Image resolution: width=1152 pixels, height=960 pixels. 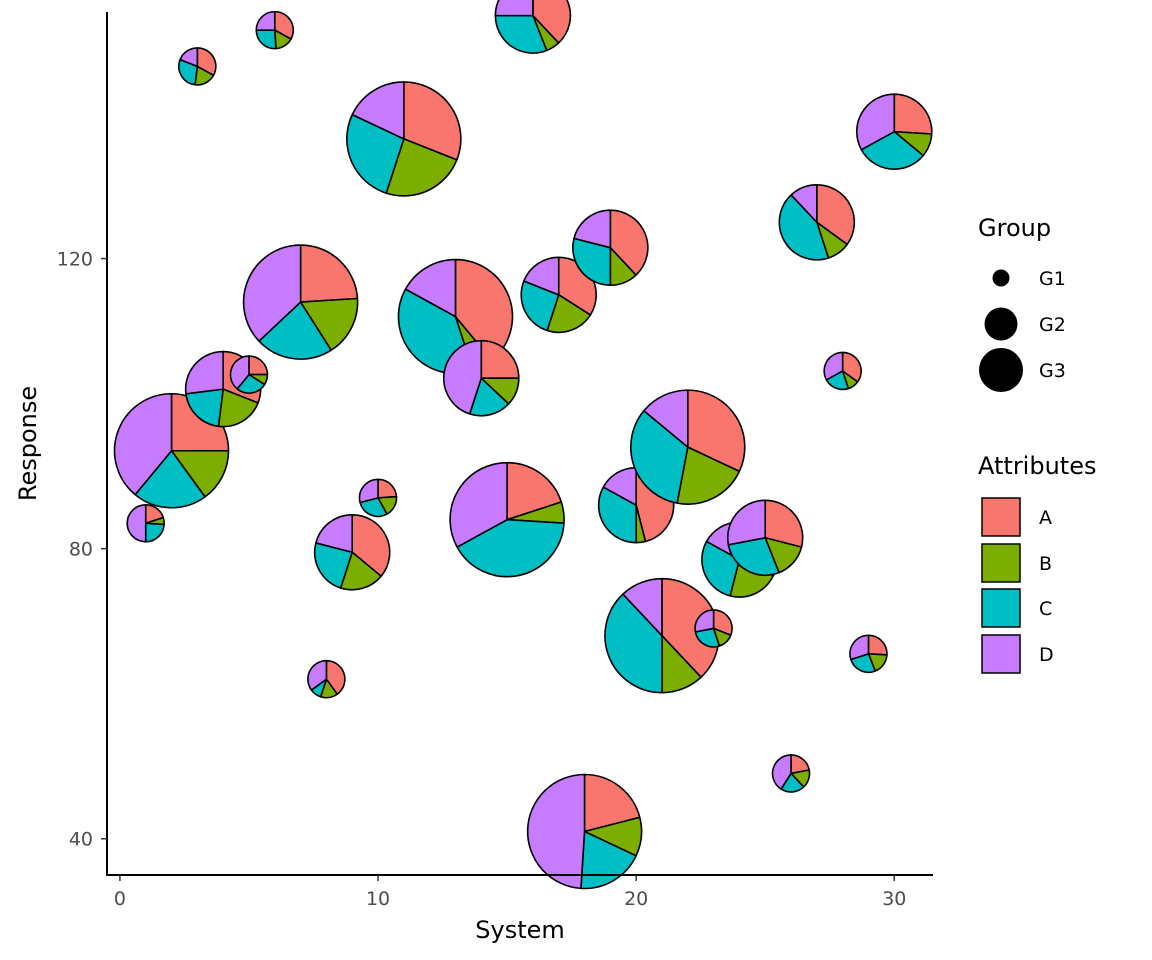 I want to click on legend-attribute-item: D, so click(x=1017, y=654).